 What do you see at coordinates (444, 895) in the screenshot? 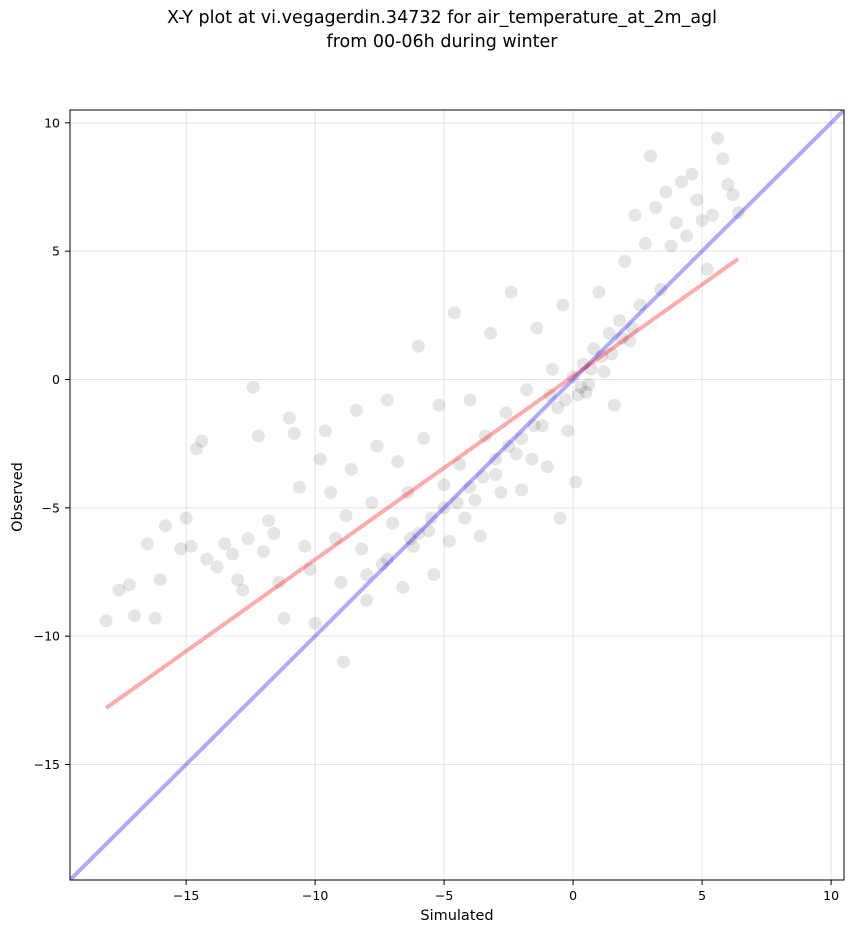
I see `x-tick-label: −5` at bounding box center [444, 895].